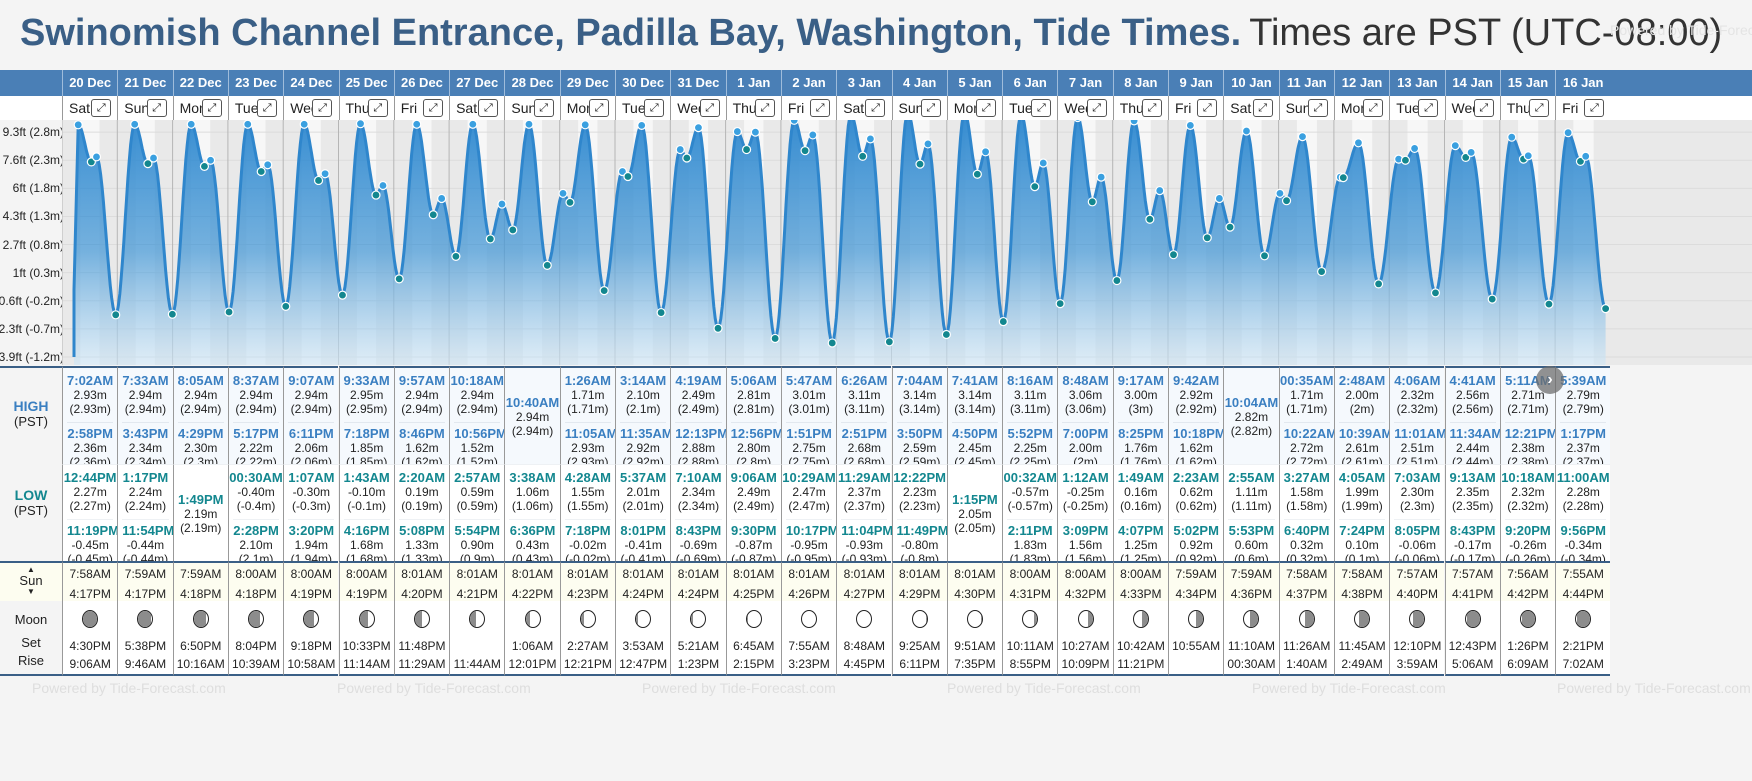  What do you see at coordinates (1365, 433) in the screenshot?
I see `high-tide-time: 10:39AM` at bounding box center [1365, 433].